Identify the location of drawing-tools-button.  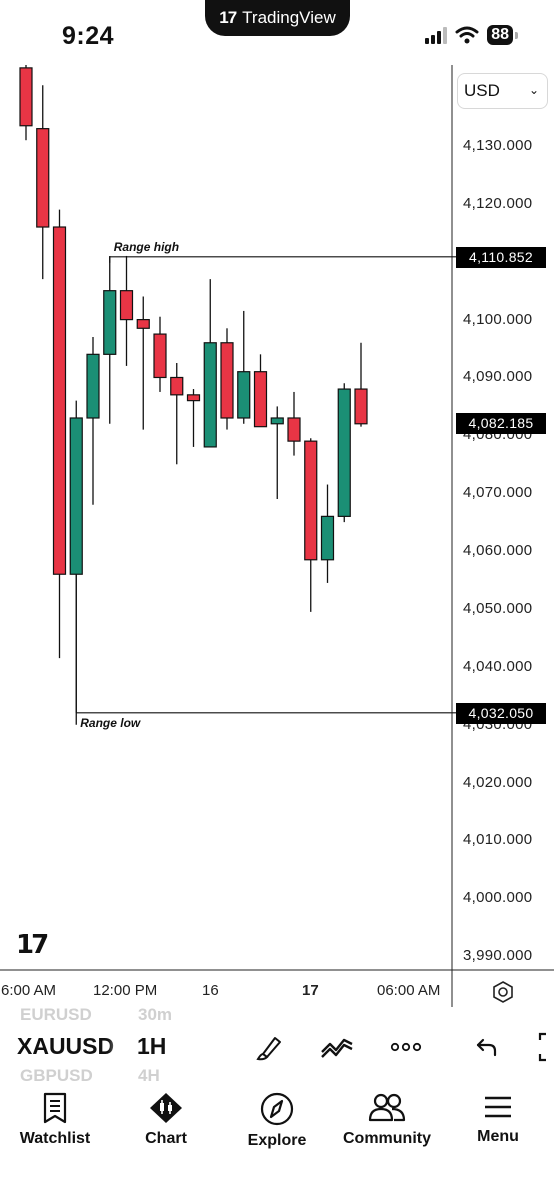
(270, 1047).